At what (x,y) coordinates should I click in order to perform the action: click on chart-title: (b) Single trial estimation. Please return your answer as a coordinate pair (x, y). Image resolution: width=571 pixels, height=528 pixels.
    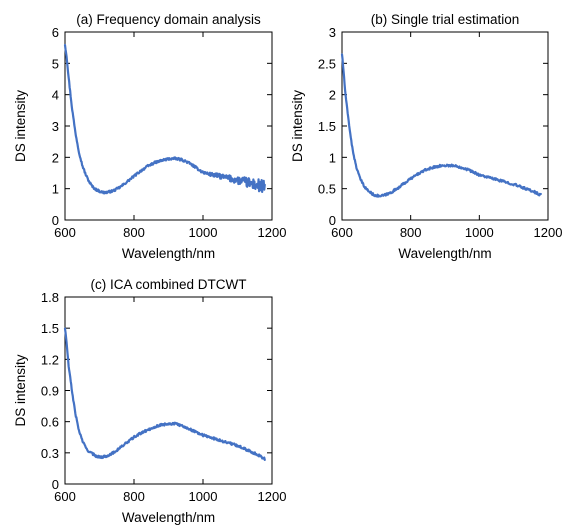
    Looking at the image, I should click on (445, 19).